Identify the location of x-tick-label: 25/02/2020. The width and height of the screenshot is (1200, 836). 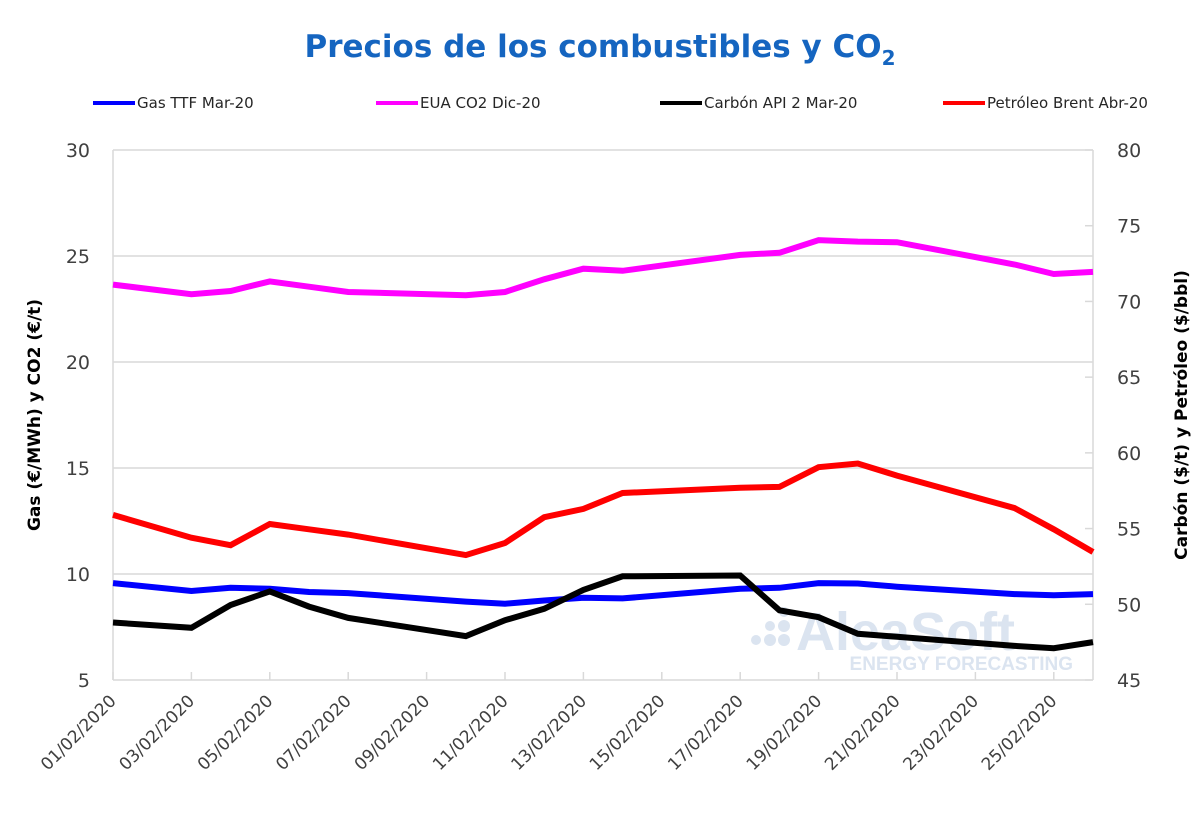
(1019, 732).